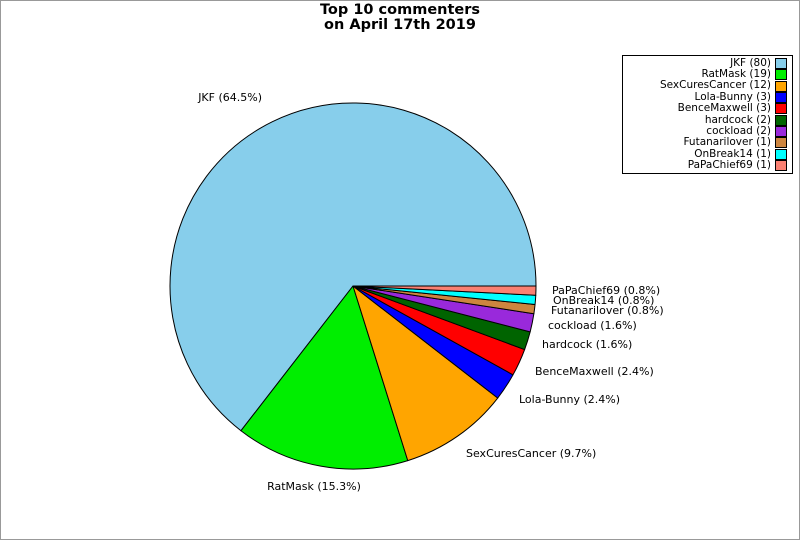 The width and height of the screenshot is (800, 540). Describe the element at coordinates (604, 300) in the screenshot. I see `slice-label-OnBreak14: OnBreak14 (0.8%)` at that location.